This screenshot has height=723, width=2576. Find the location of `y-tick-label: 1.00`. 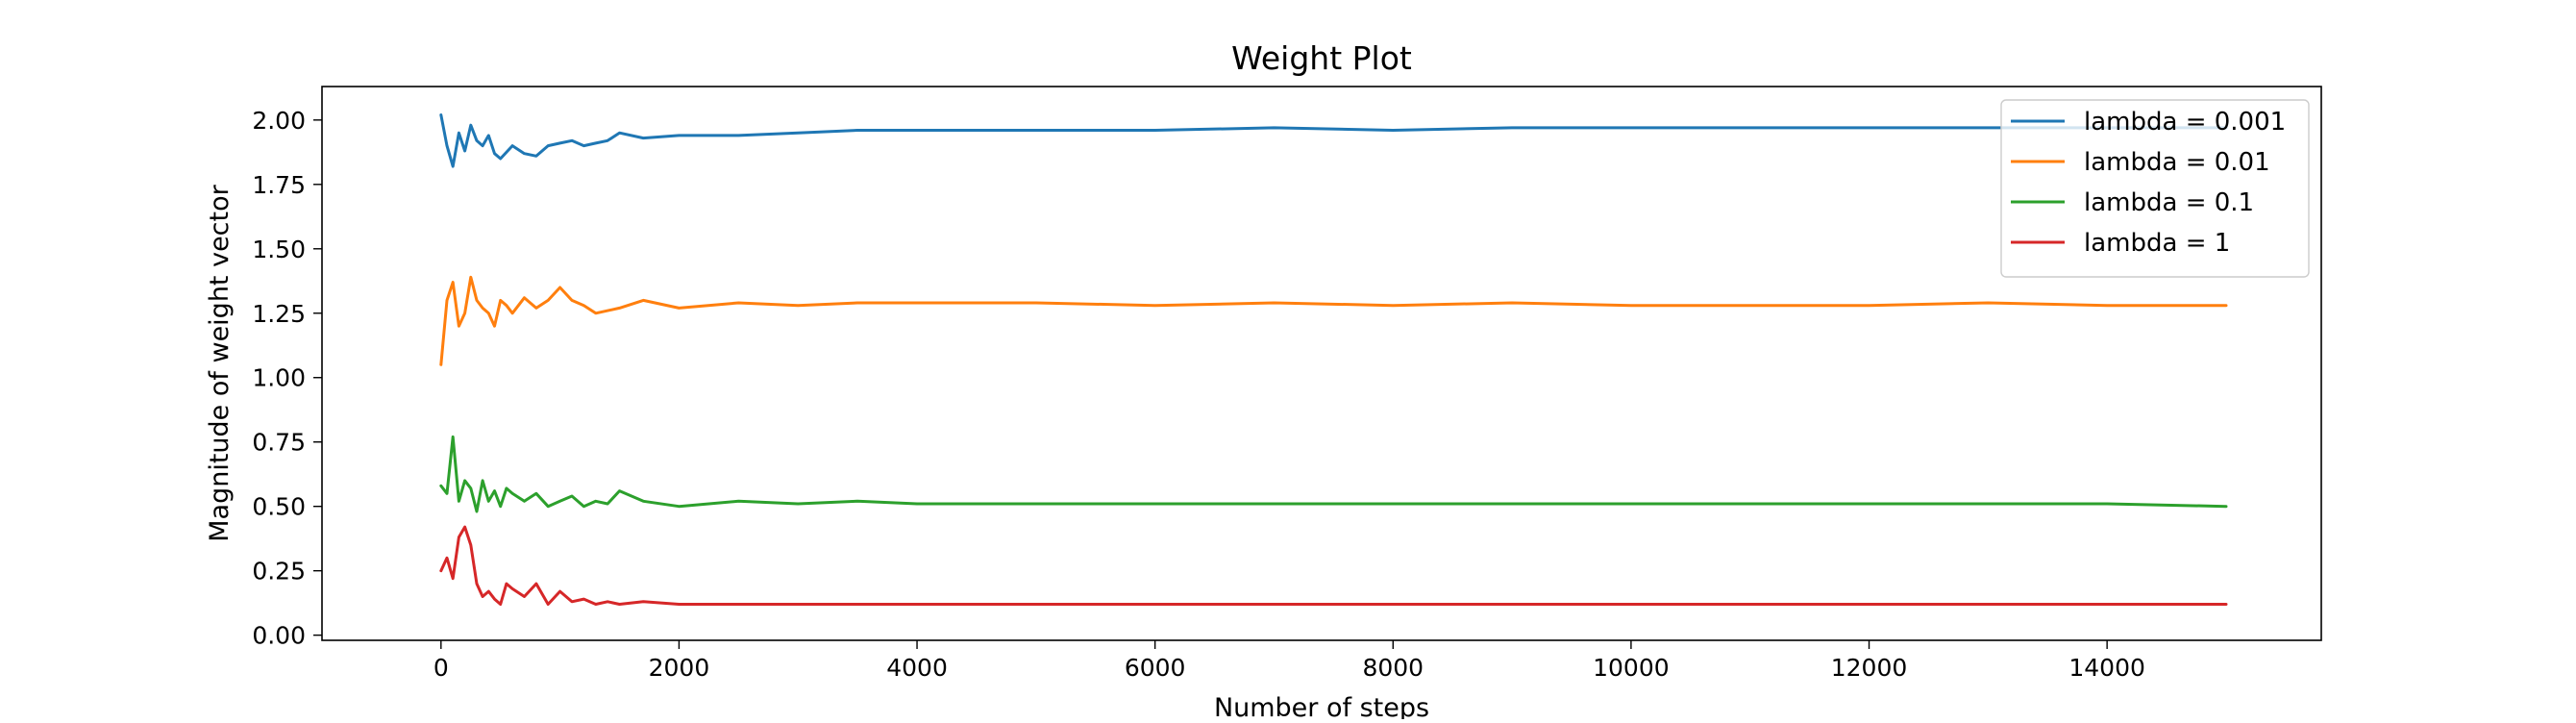

y-tick-label: 1.00 is located at coordinates (279, 378).